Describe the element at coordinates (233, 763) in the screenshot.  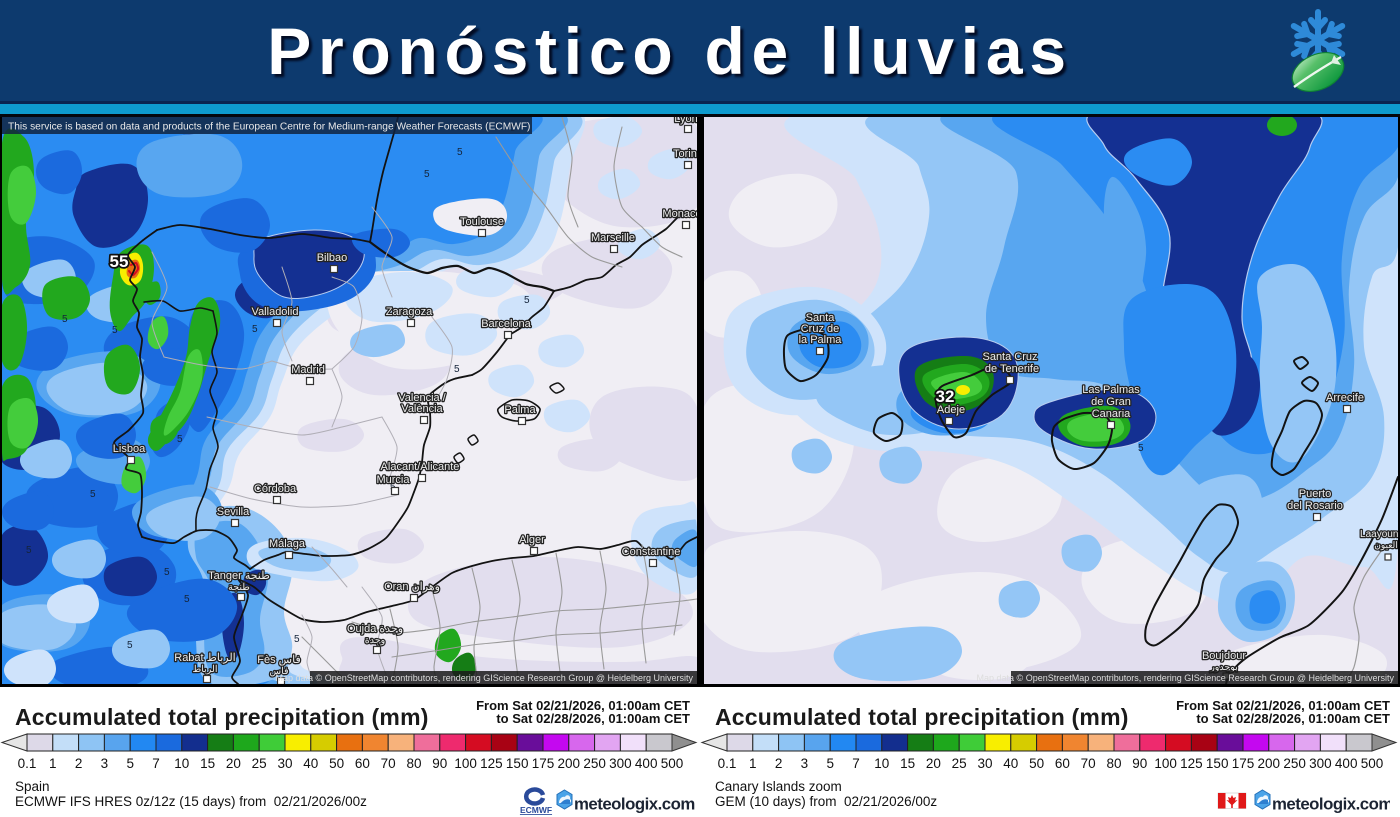
I see `svg-text: 20` at that location.